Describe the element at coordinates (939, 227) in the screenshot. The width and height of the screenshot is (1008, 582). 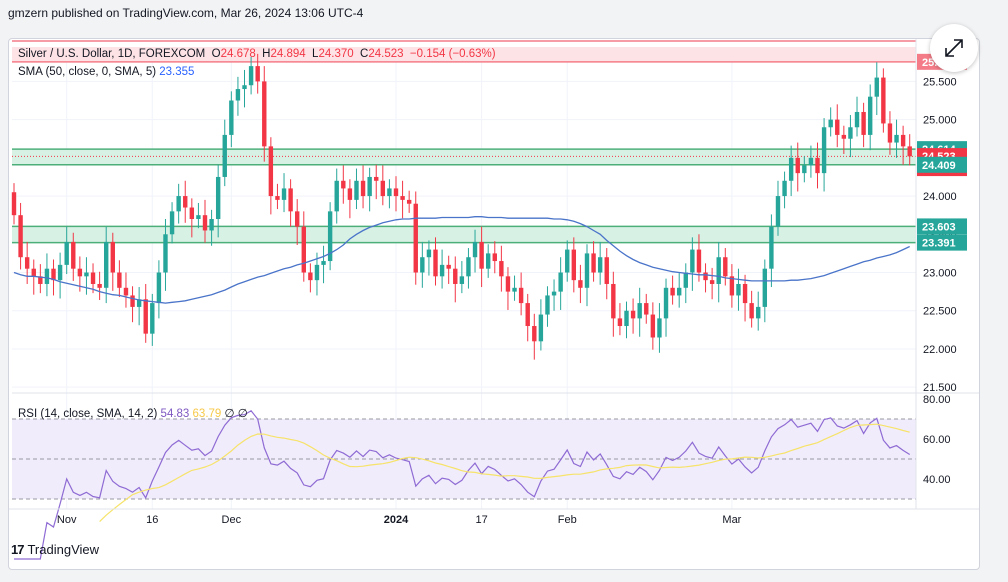
I see `price-tag-label: 23.603` at that location.